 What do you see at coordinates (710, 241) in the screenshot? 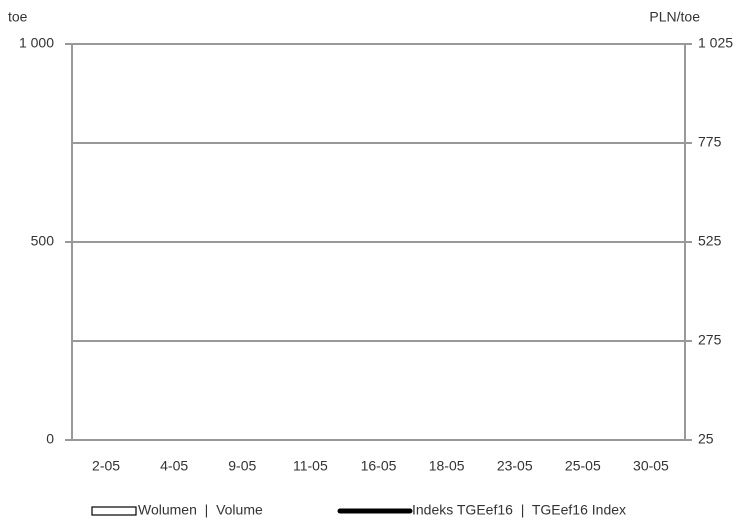
I see `y2-tick-label: 525` at bounding box center [710, 241].